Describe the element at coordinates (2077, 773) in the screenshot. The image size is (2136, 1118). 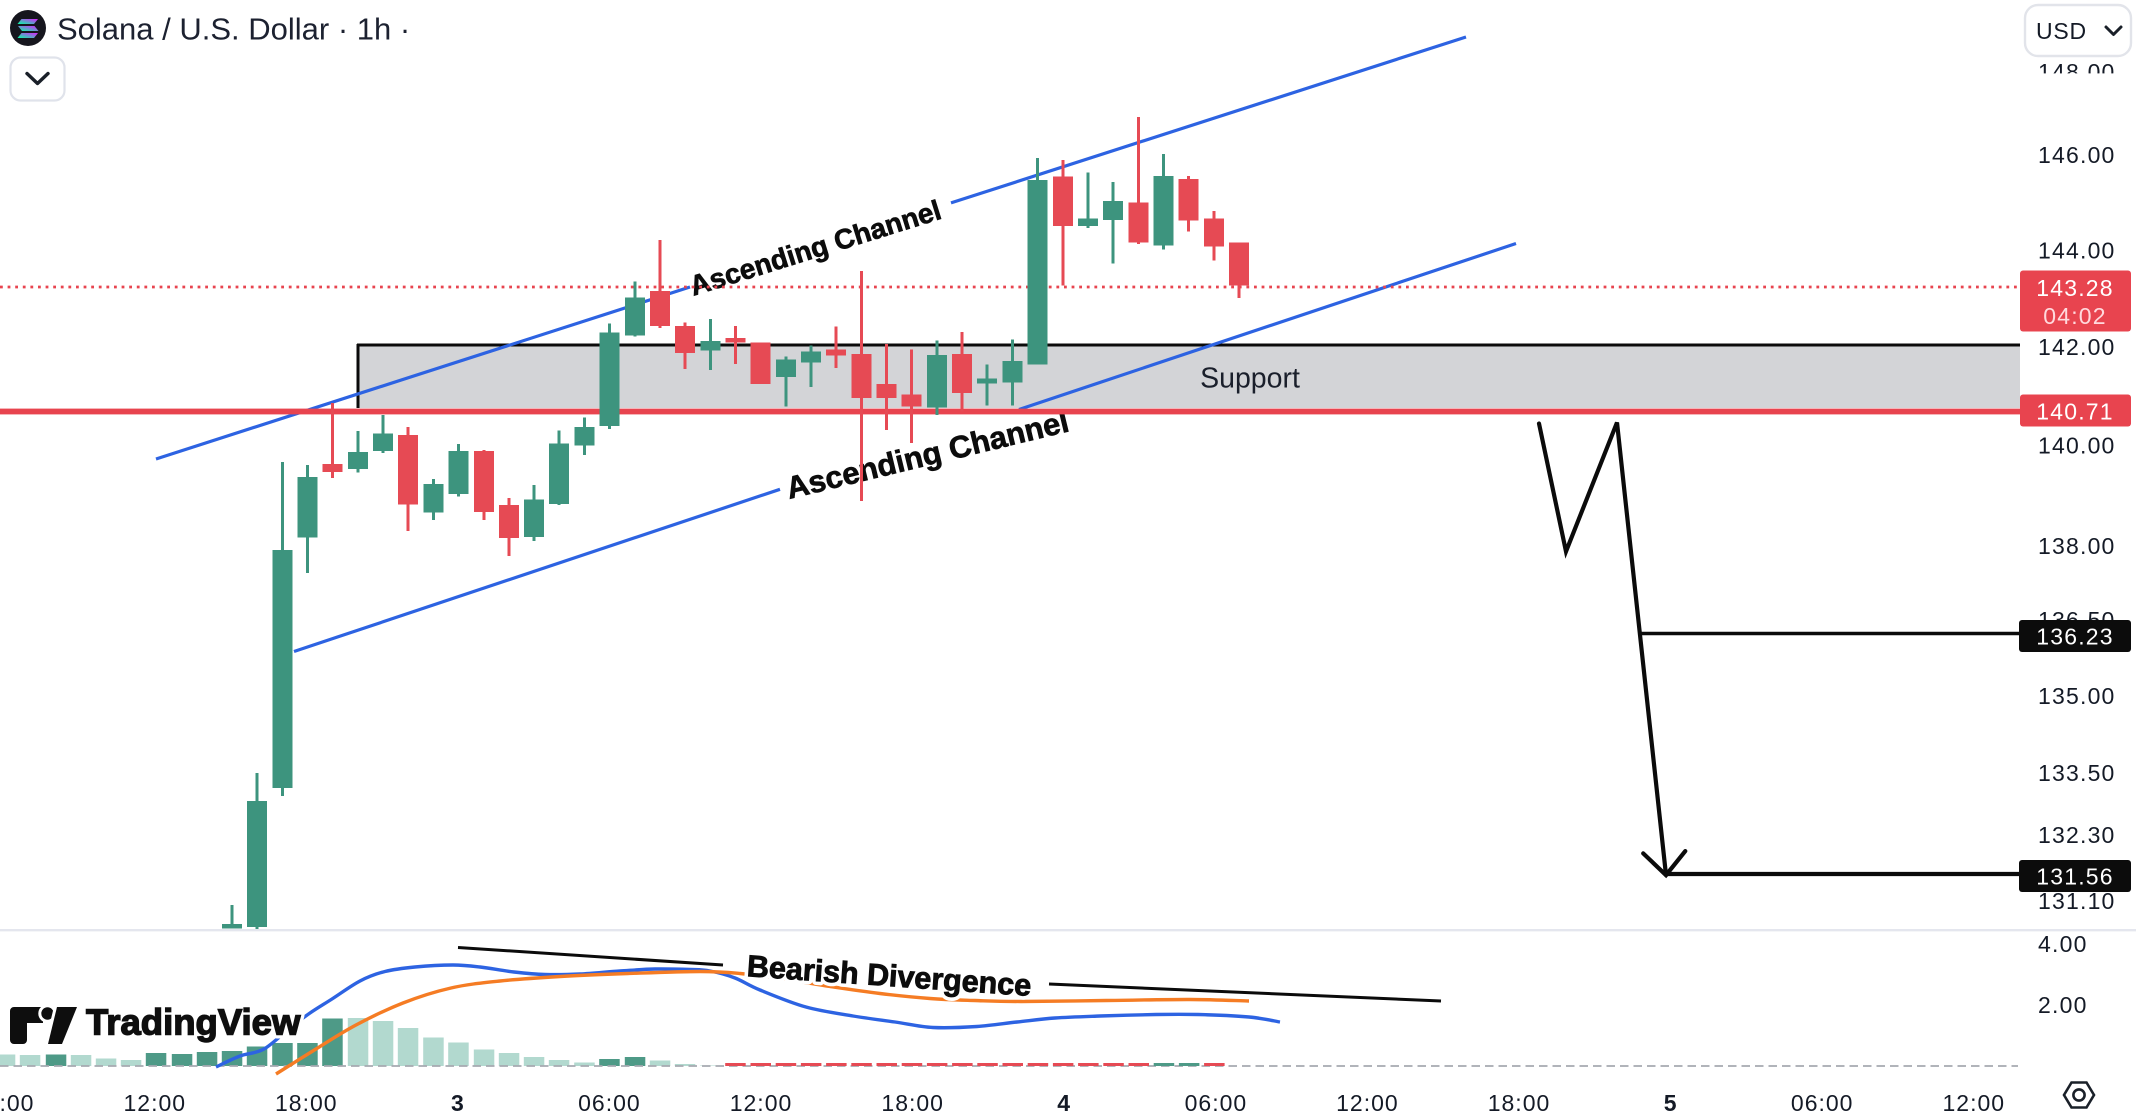
I see `svg-text: 133.50` at that location.